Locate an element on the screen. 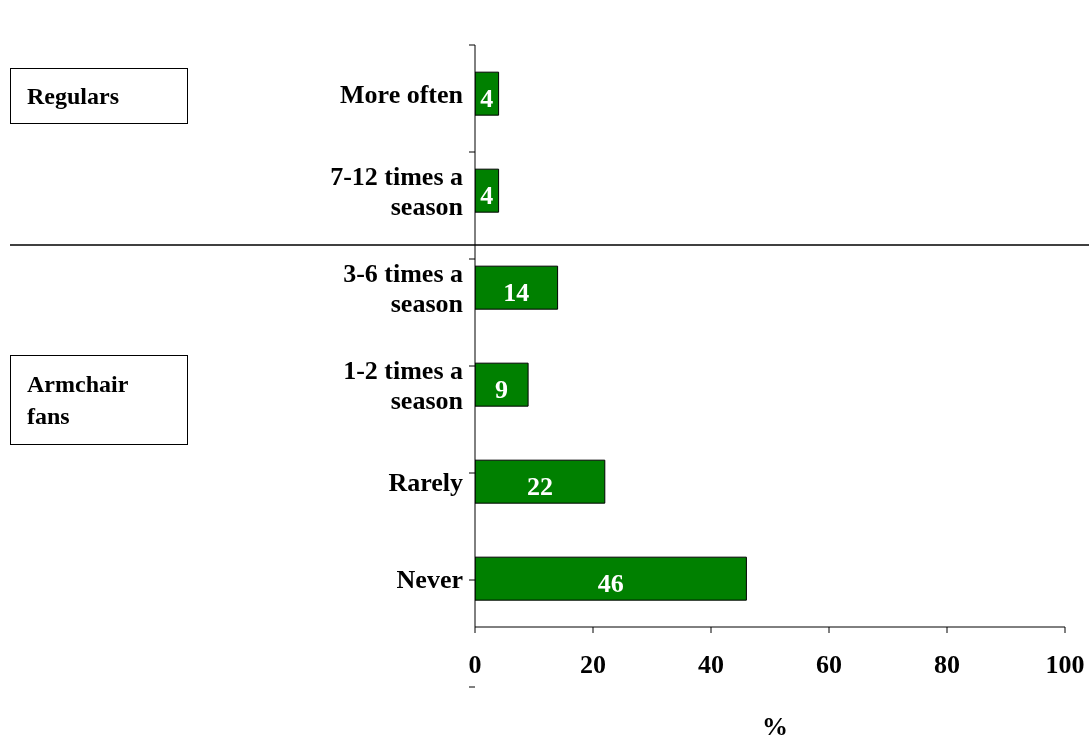 This screenshot has height=747, width=1089. x-tick-label: 80 is located at coordinates (947, 664).